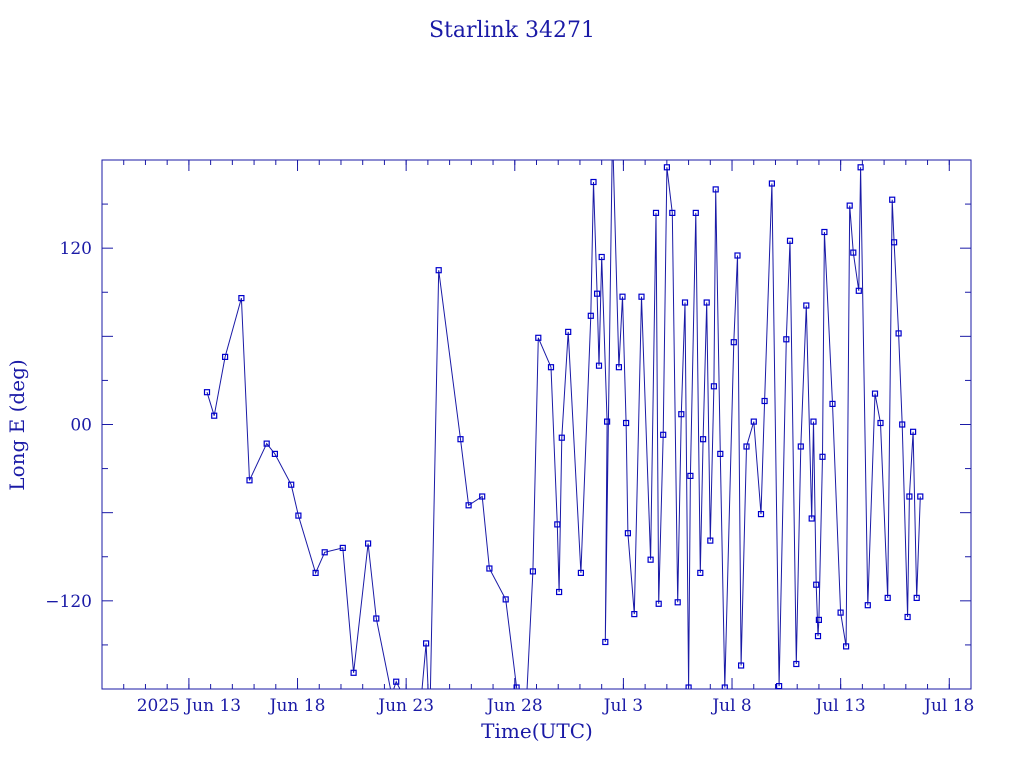  I want to click on x-axis-label-group: Time(UTC), so click(537, 731).